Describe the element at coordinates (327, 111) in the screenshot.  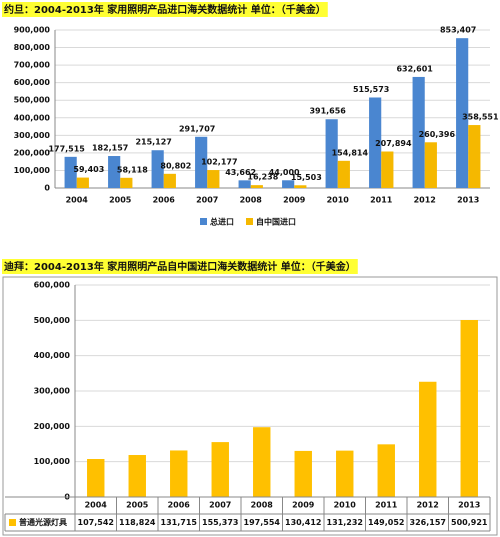
I see `value-label: 391,656` at that location.